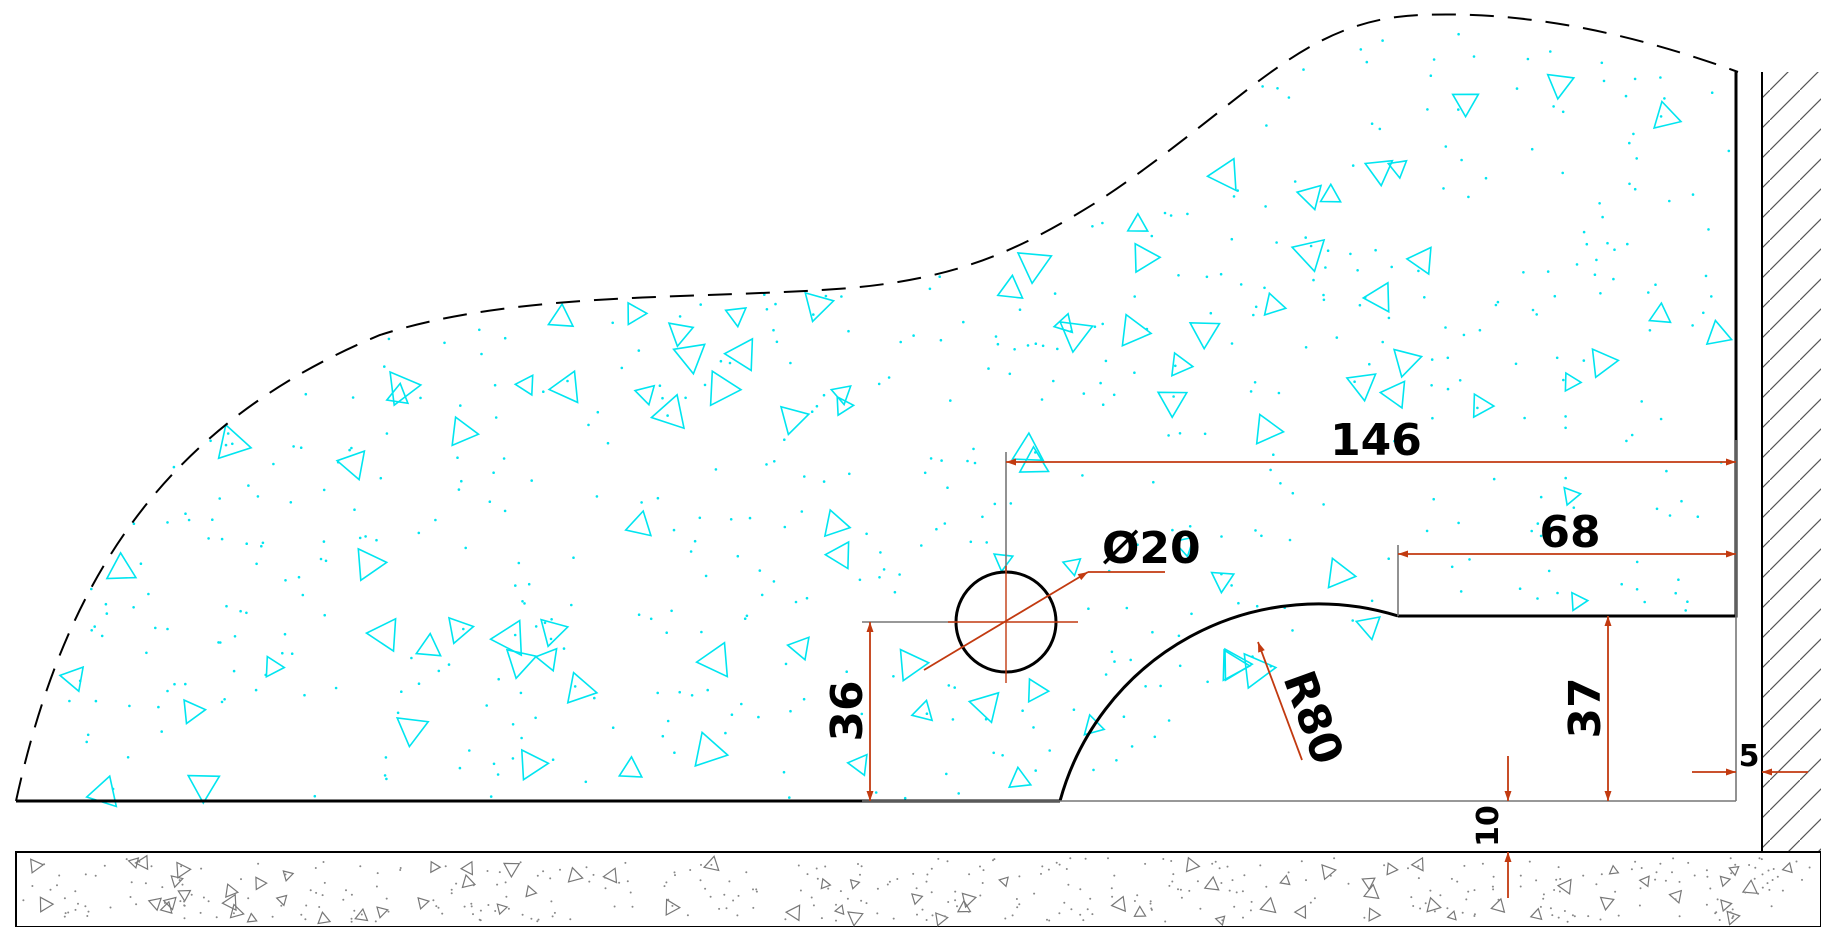  I want to click on dimension-hole-diameter: Ø20, so click(1062, 597).